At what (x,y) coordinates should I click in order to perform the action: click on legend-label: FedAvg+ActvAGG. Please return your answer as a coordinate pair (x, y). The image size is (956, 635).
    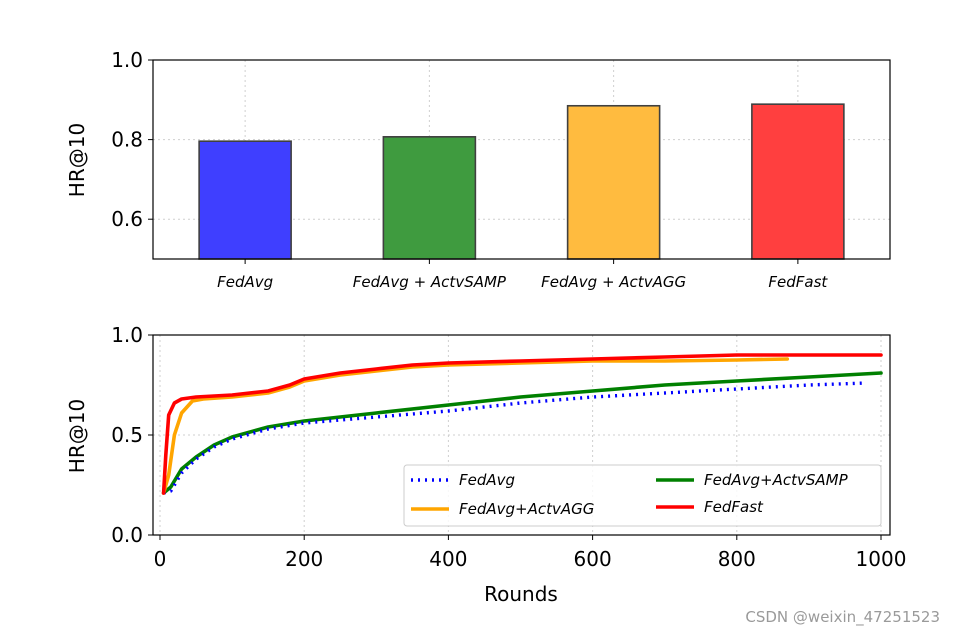
    Looking at the image, I should click on (526, 509).